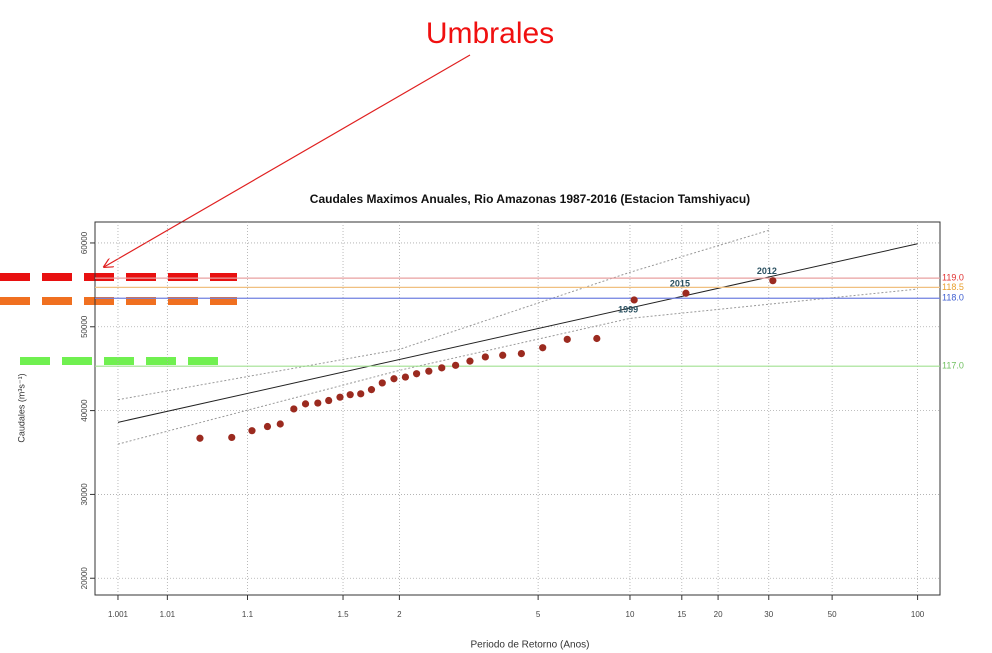 The image size is (992, 653). I want to click on y-tick-label: 60000, so click(84, 242).